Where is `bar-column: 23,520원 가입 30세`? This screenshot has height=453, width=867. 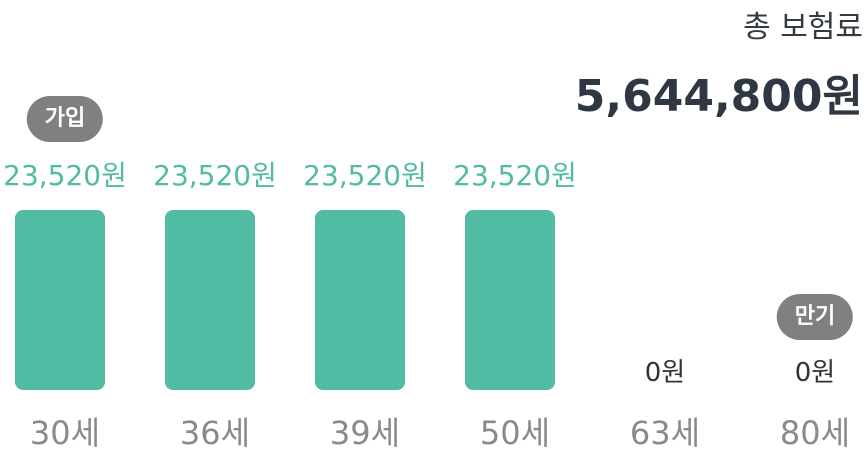 bar-column: 23,520원 가입 30세 is located at coordinates (65, 226).